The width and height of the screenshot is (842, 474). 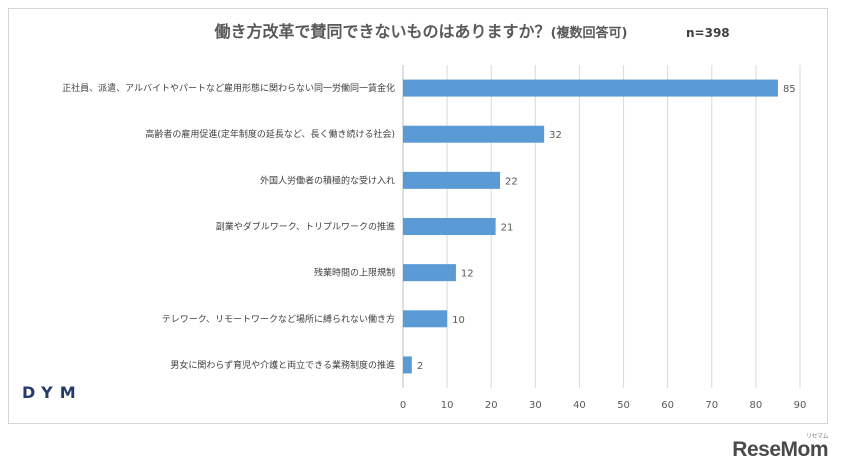 I want to click on x-tick-label: 70, so click(x=711, y=405).